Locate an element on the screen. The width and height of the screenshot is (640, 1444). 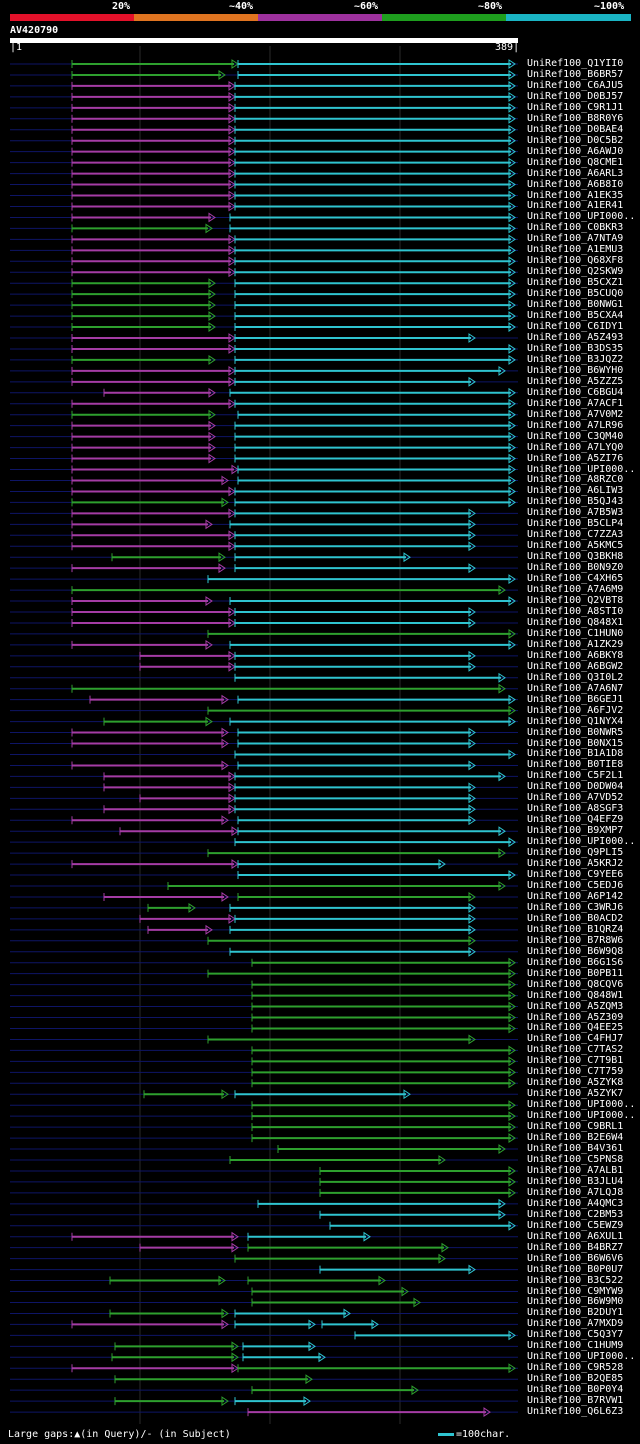
hit-name: UniRef100_Q6L6Z3 is located at coordinates (575, 1412).